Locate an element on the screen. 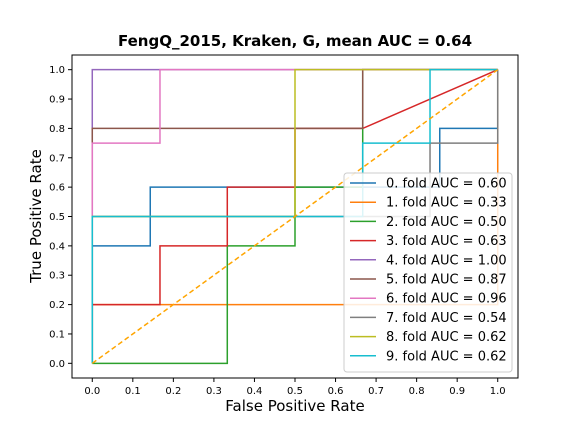  legend-box is located at coordinates (428, 272).